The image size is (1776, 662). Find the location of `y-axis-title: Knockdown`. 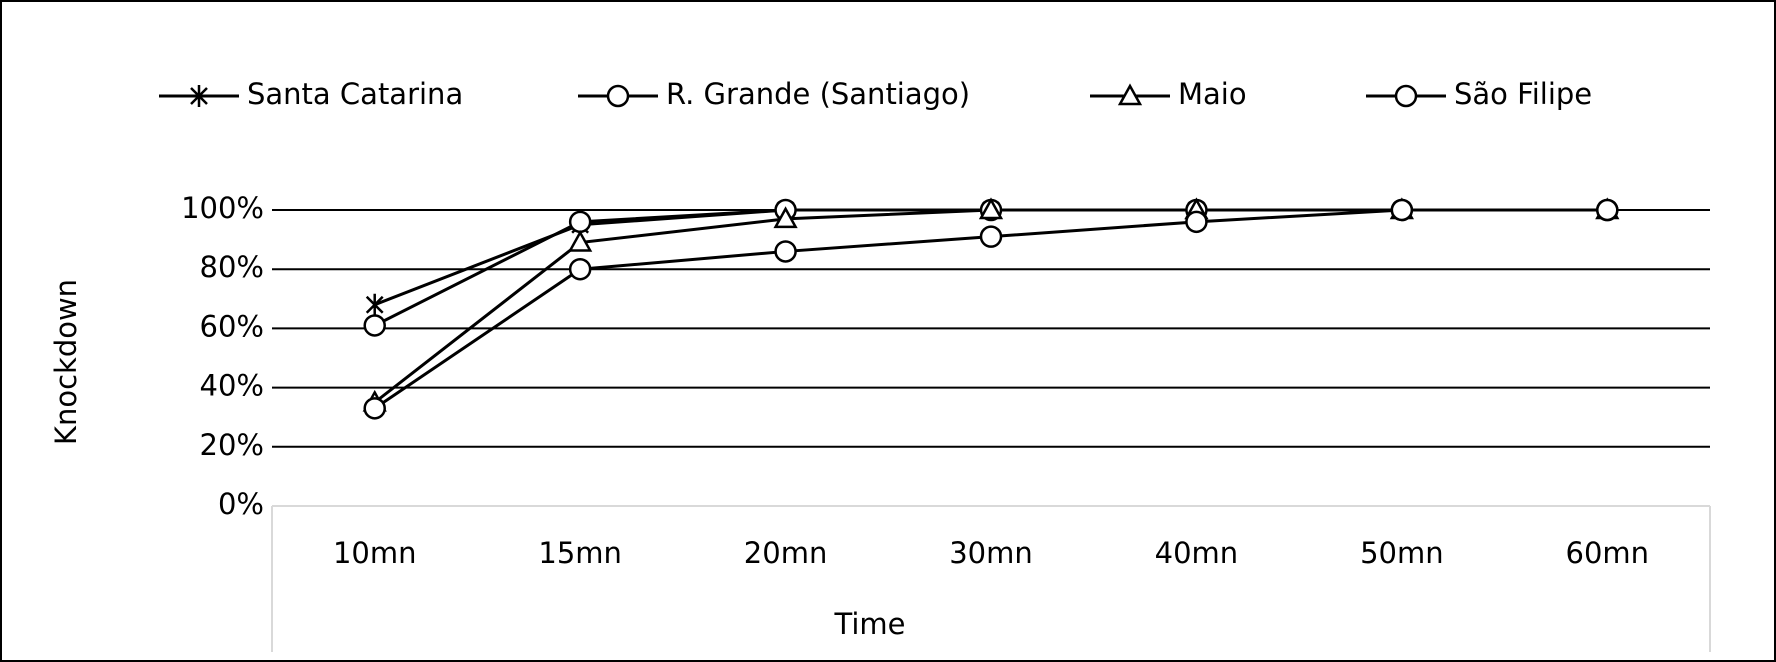

y-axis-title: Knockdown is located at coordinates (66, 362).